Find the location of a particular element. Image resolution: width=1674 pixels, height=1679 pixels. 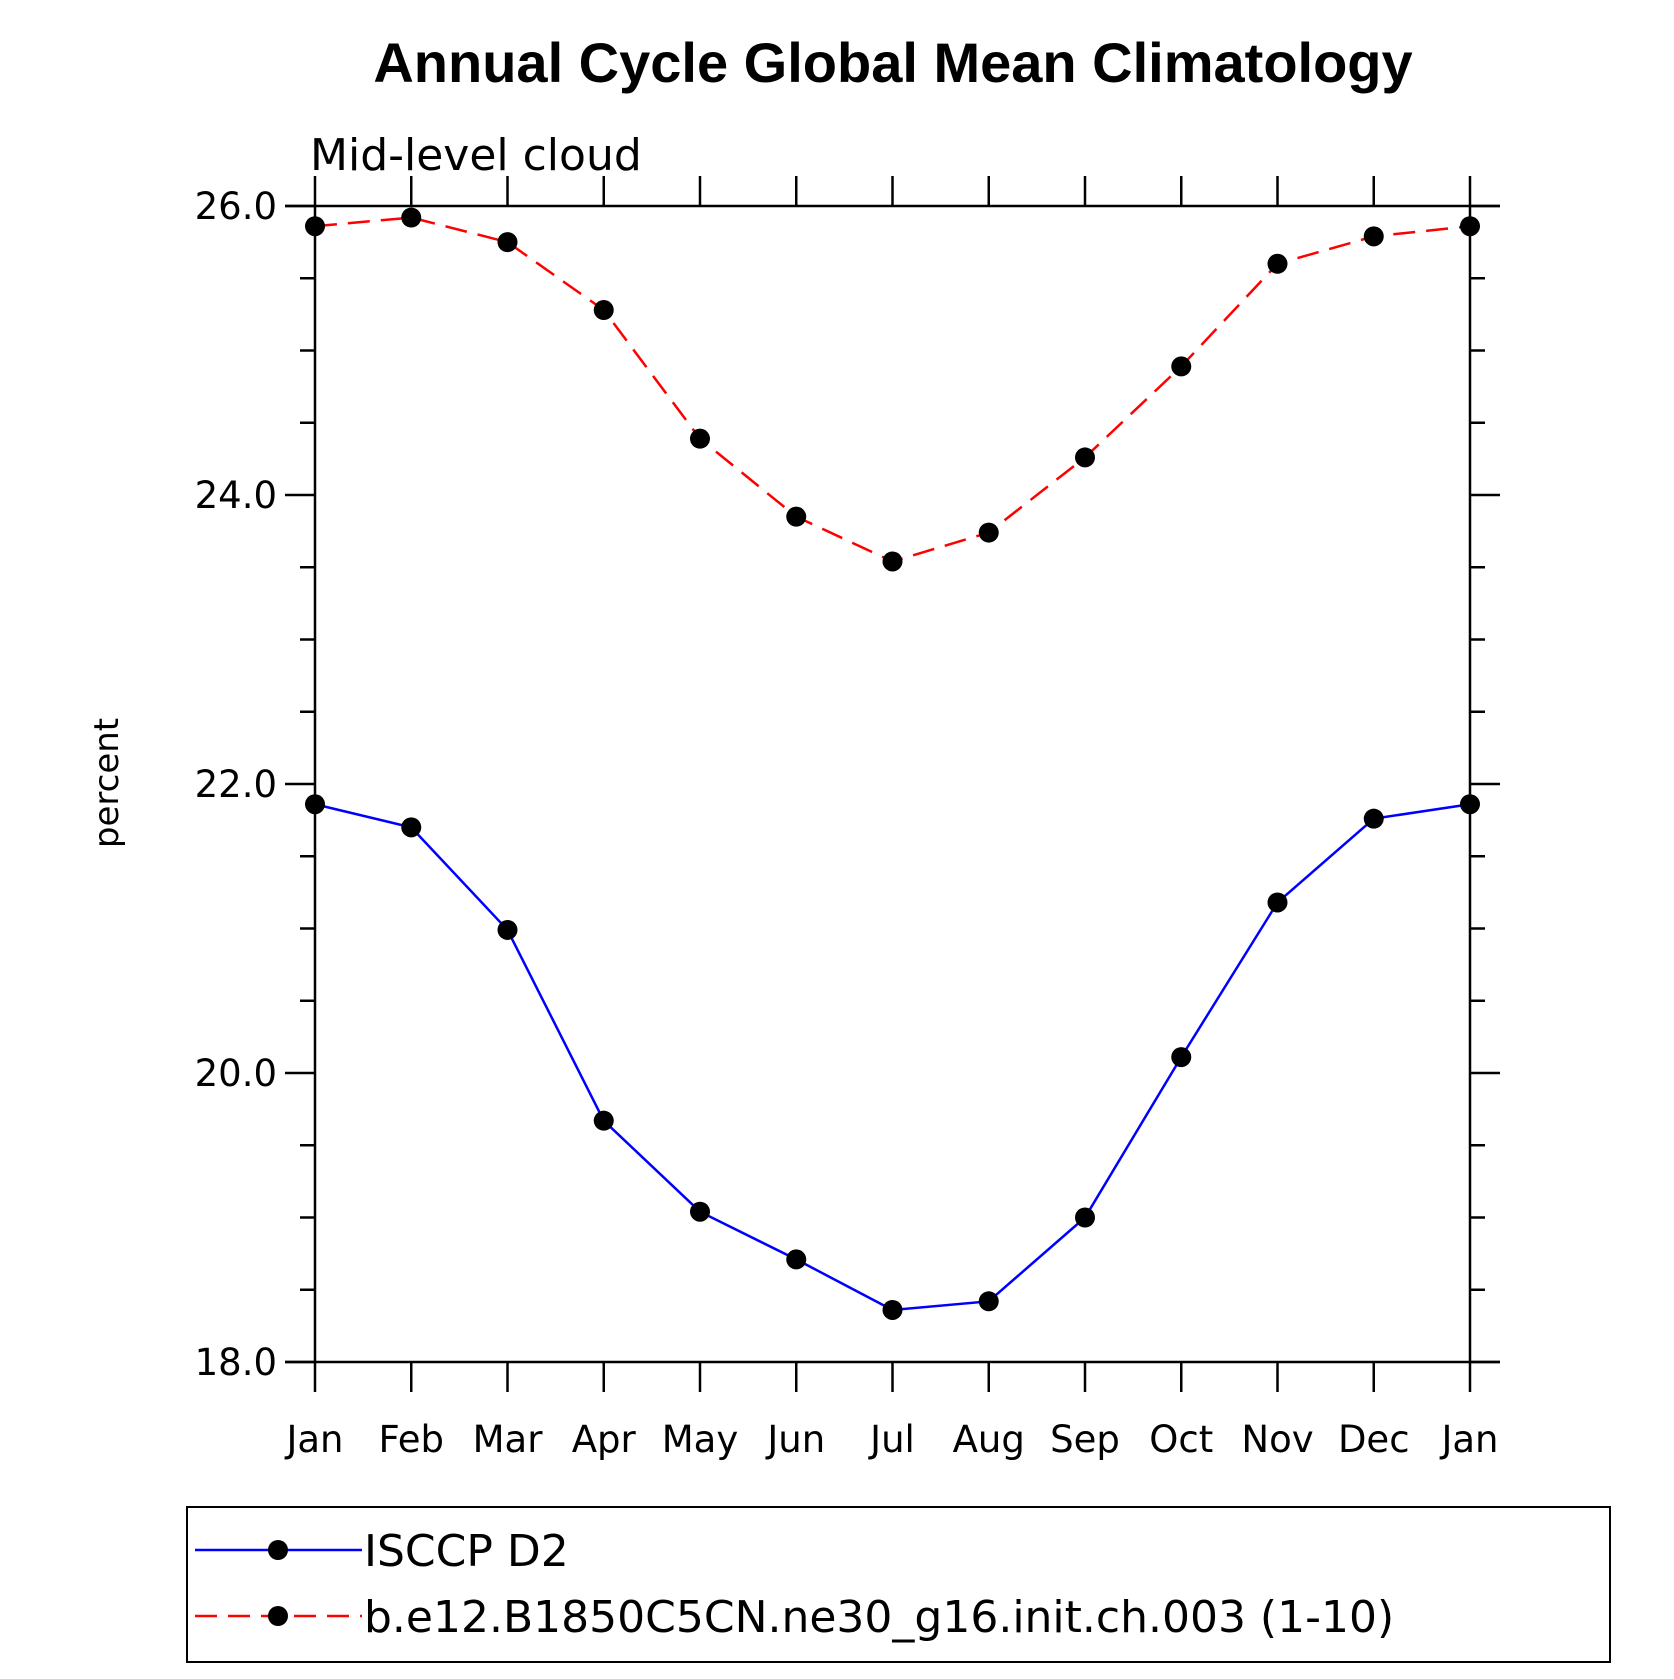

x-tick-label: Aug is located at coordinates (989, 1439).